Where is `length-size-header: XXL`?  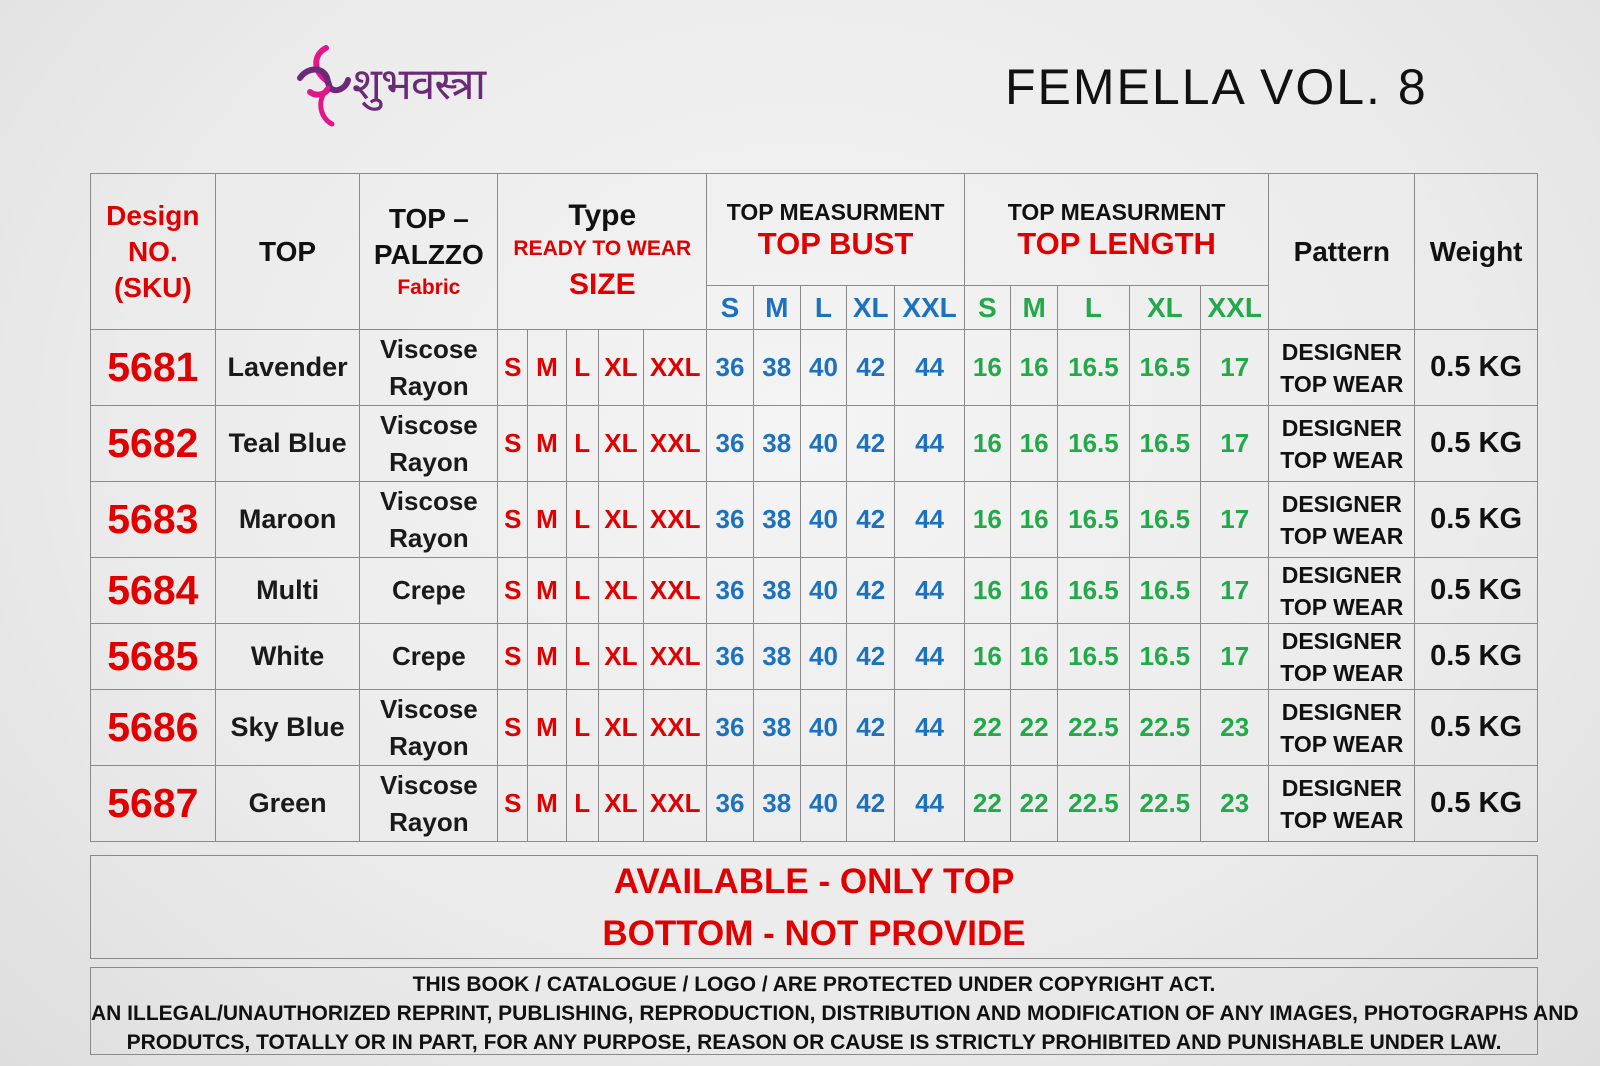
length-size-header: XXL is located at coordinates (1235, 307).